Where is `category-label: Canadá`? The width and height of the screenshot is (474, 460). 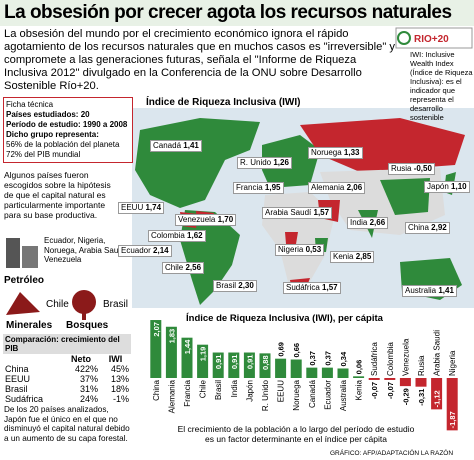
category-label: Canadá is located at coordinates (312, 393).